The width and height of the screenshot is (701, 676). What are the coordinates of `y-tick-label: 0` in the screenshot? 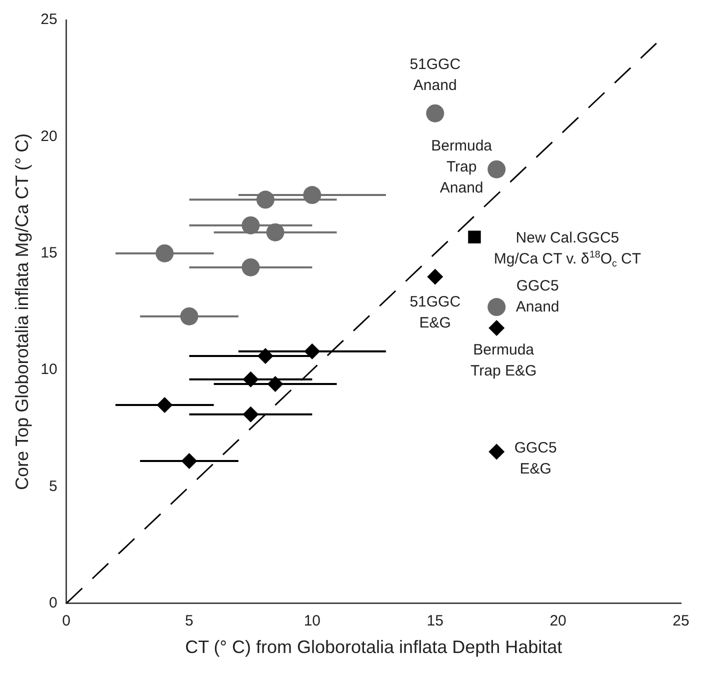 It's located at (53, 603).